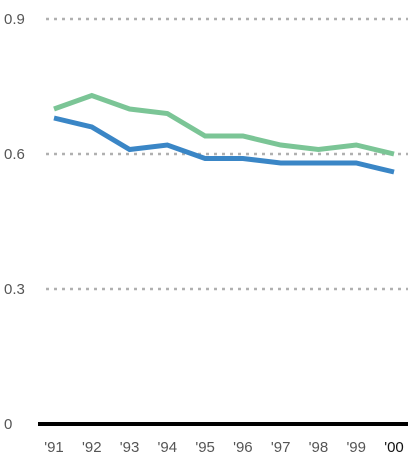 This screenshot has height=461, width=408. What do you see at coordinates (205, 447) in the screenshot?
I see `x-tick-label: '95` at bounding box center [205, 447].